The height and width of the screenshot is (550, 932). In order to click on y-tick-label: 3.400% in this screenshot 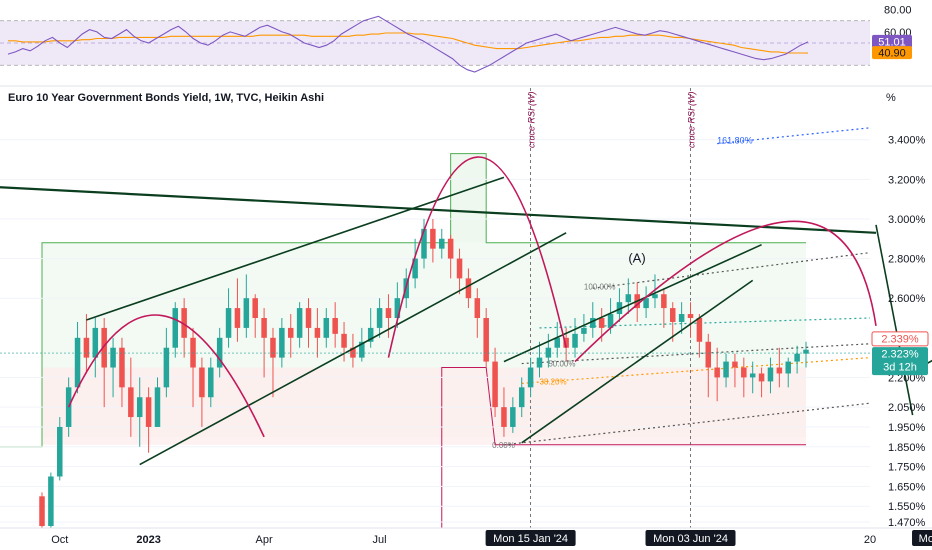, I will do `click(907, 141)`.